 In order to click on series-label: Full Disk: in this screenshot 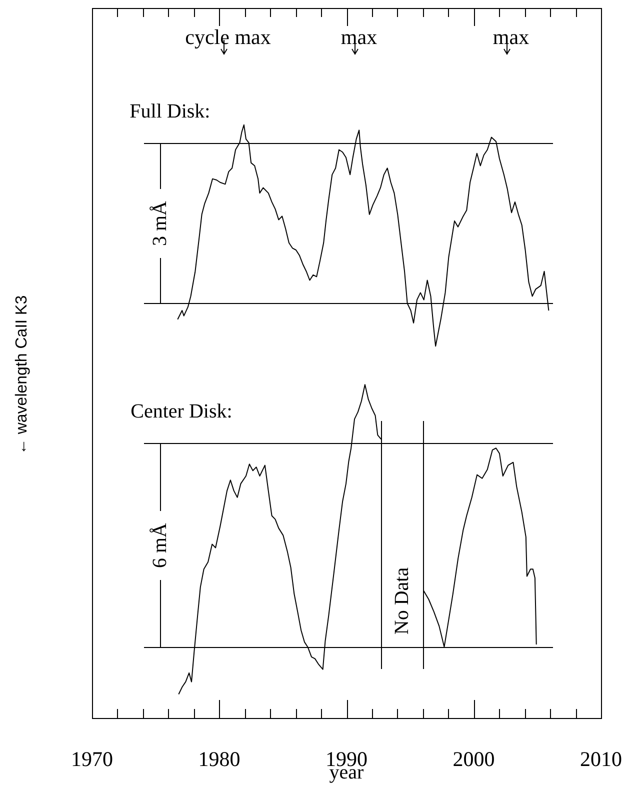, I will do `click(170, 111)`.